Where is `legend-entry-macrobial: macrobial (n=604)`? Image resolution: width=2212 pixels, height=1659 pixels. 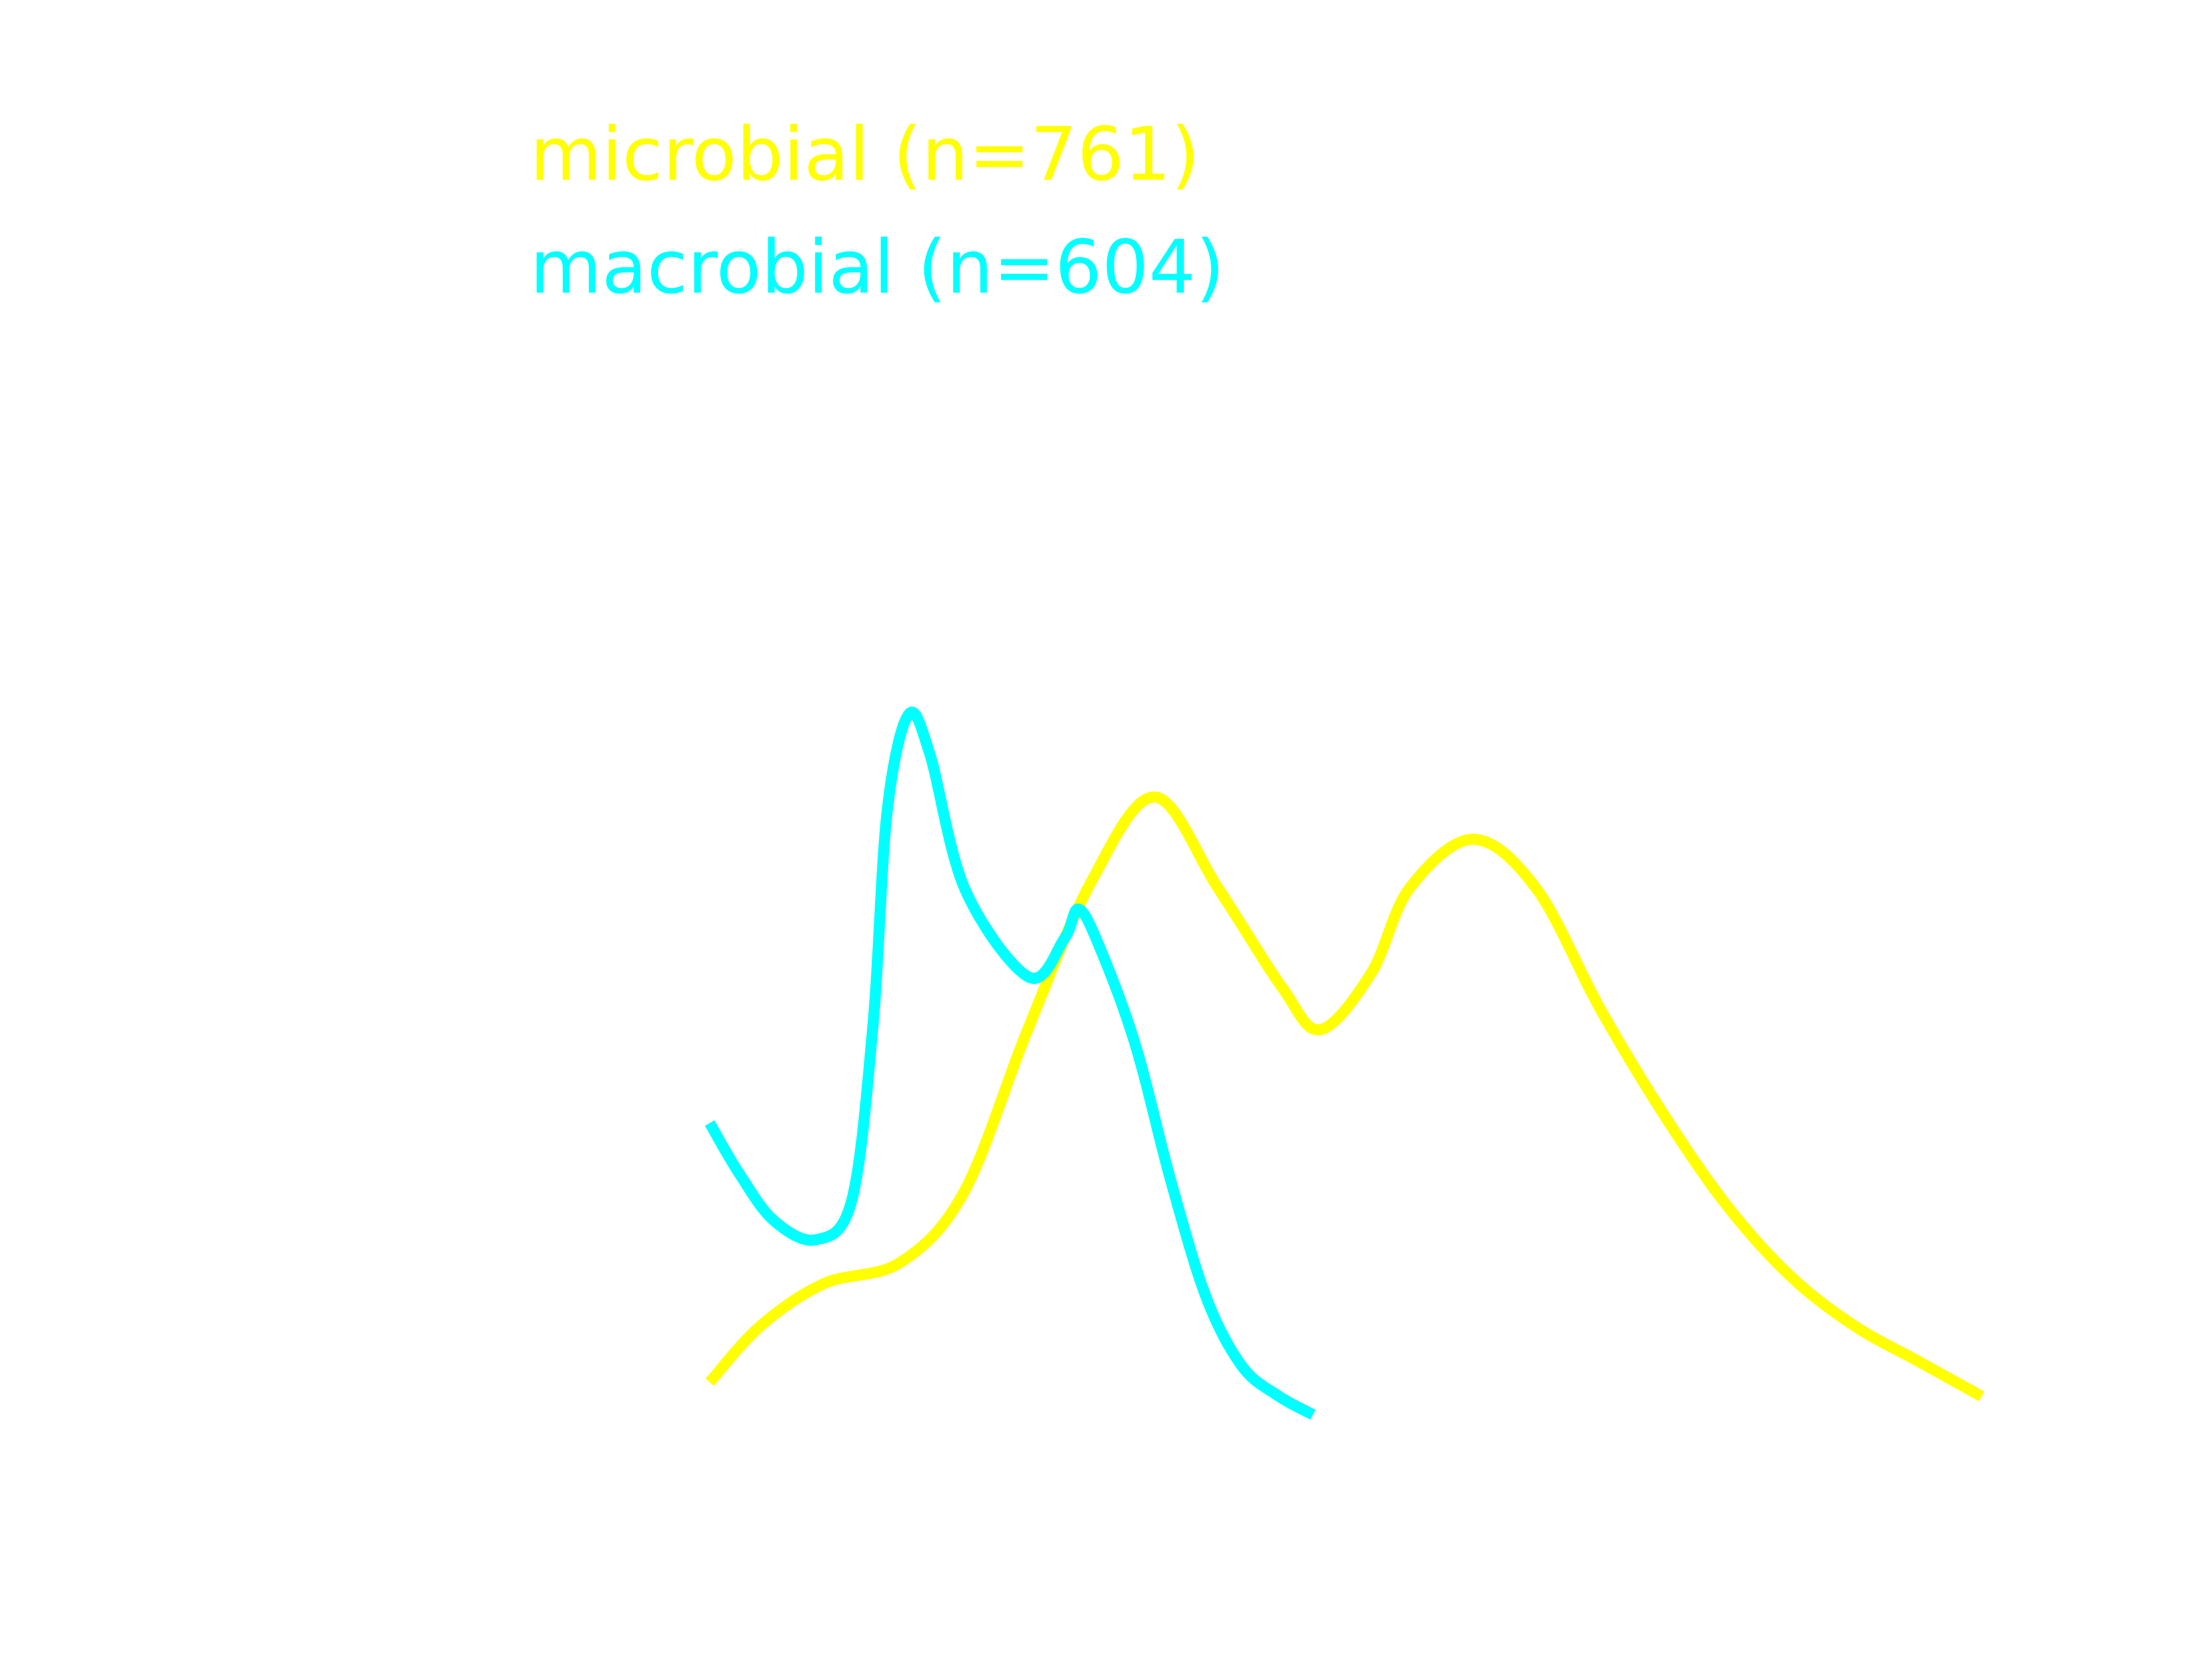 legend-entry-macrobial: macrobial (n=604) is located at coordinates (877, 267).